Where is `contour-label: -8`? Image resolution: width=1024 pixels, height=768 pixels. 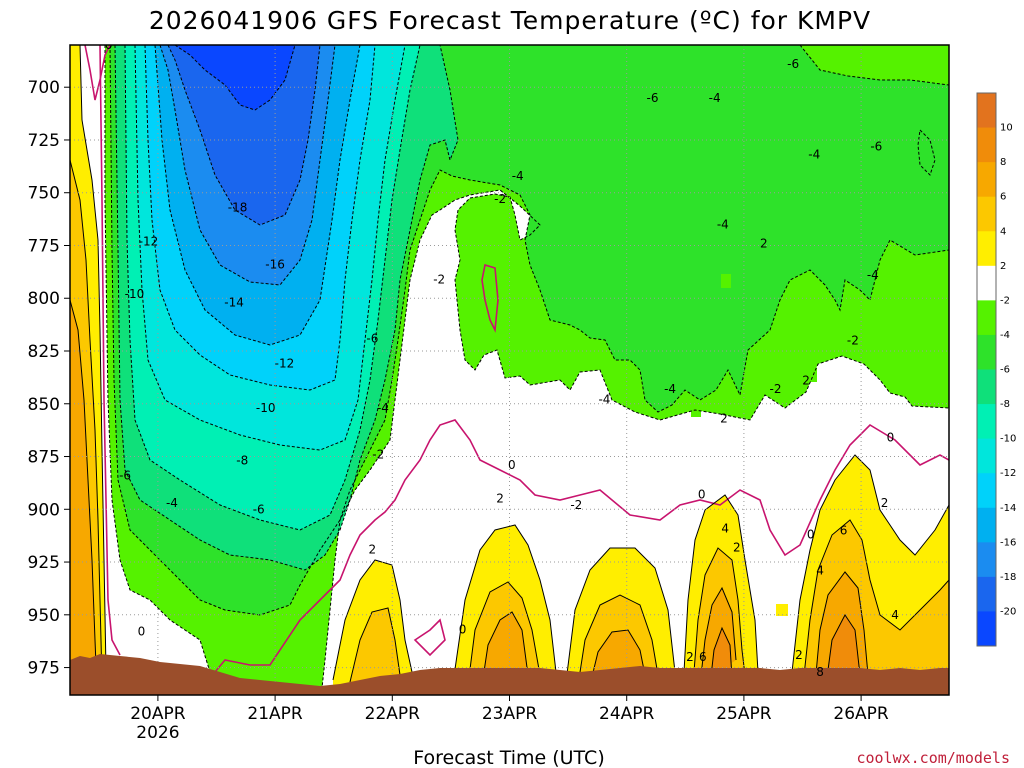
contour-label: -8 is located at coordinates (242, 461).